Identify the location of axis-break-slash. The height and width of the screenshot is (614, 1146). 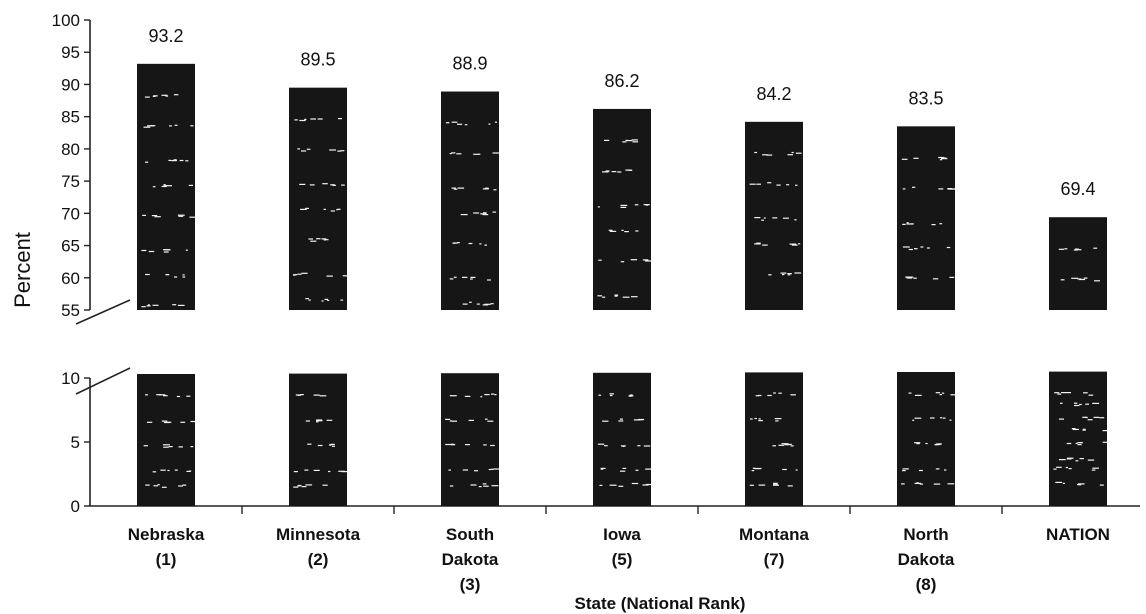
(103, 312).